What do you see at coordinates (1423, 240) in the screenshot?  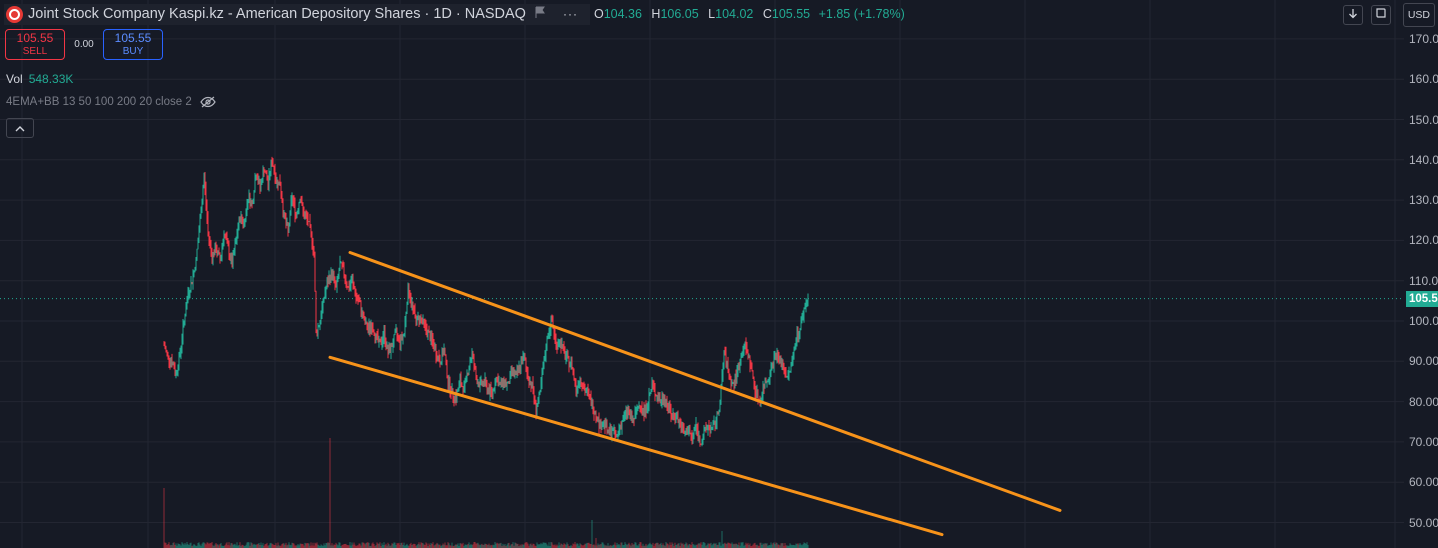 I see `price-axis-label: 120.00` at bounding box center [1423, 240].